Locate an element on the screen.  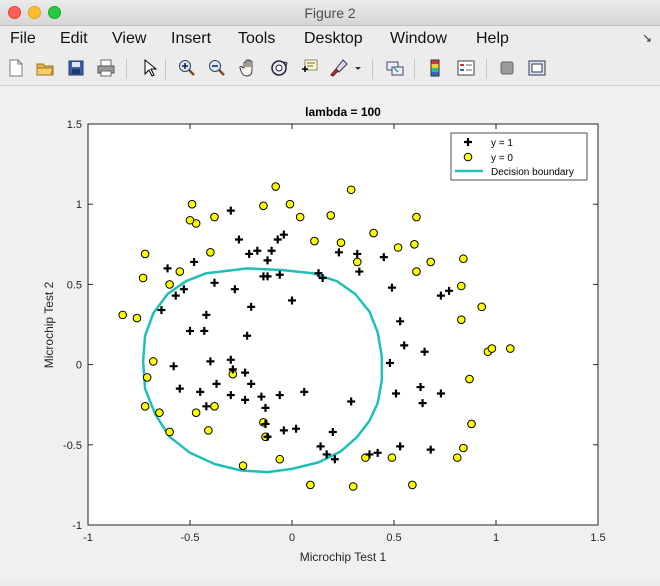
menu-view: View is located at coordinates (129, 38).